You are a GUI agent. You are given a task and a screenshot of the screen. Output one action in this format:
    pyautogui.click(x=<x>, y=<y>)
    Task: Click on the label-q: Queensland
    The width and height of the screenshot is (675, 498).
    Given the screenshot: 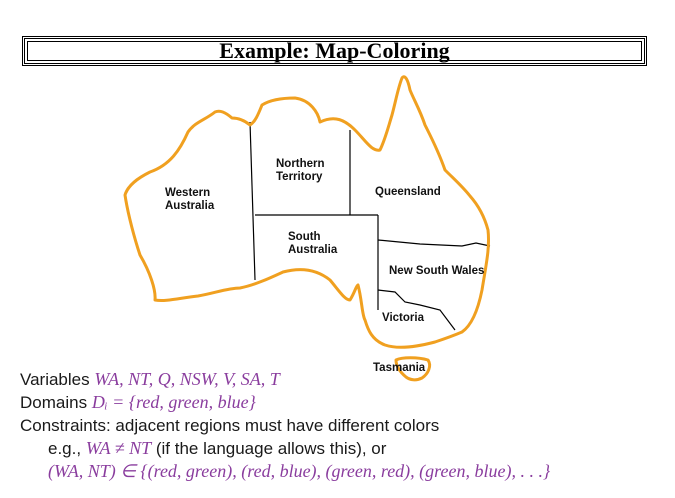 What is the action you would take?
    pyautogui.click(x=408, y=192)
    